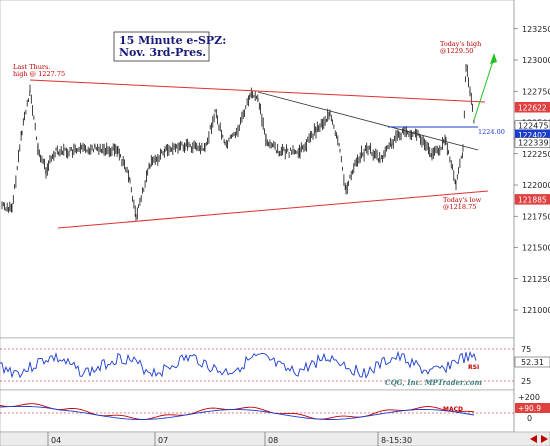 This screenshot has width=550, height=446. What do you see at coordinates (459, 207) in the screenshot?
I see `today-low-value: @1218.75` at bounding box center [459, 207].